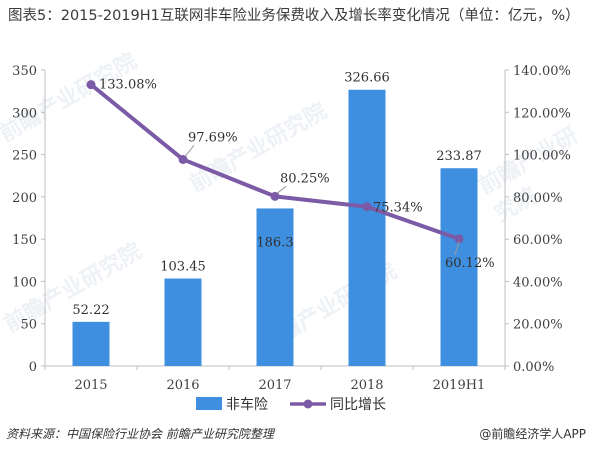 The image size is (594, 452). Describe the element at coordinates (358, 405) in the screenshot. I see `legend-label-line: 同比增长` at that location.